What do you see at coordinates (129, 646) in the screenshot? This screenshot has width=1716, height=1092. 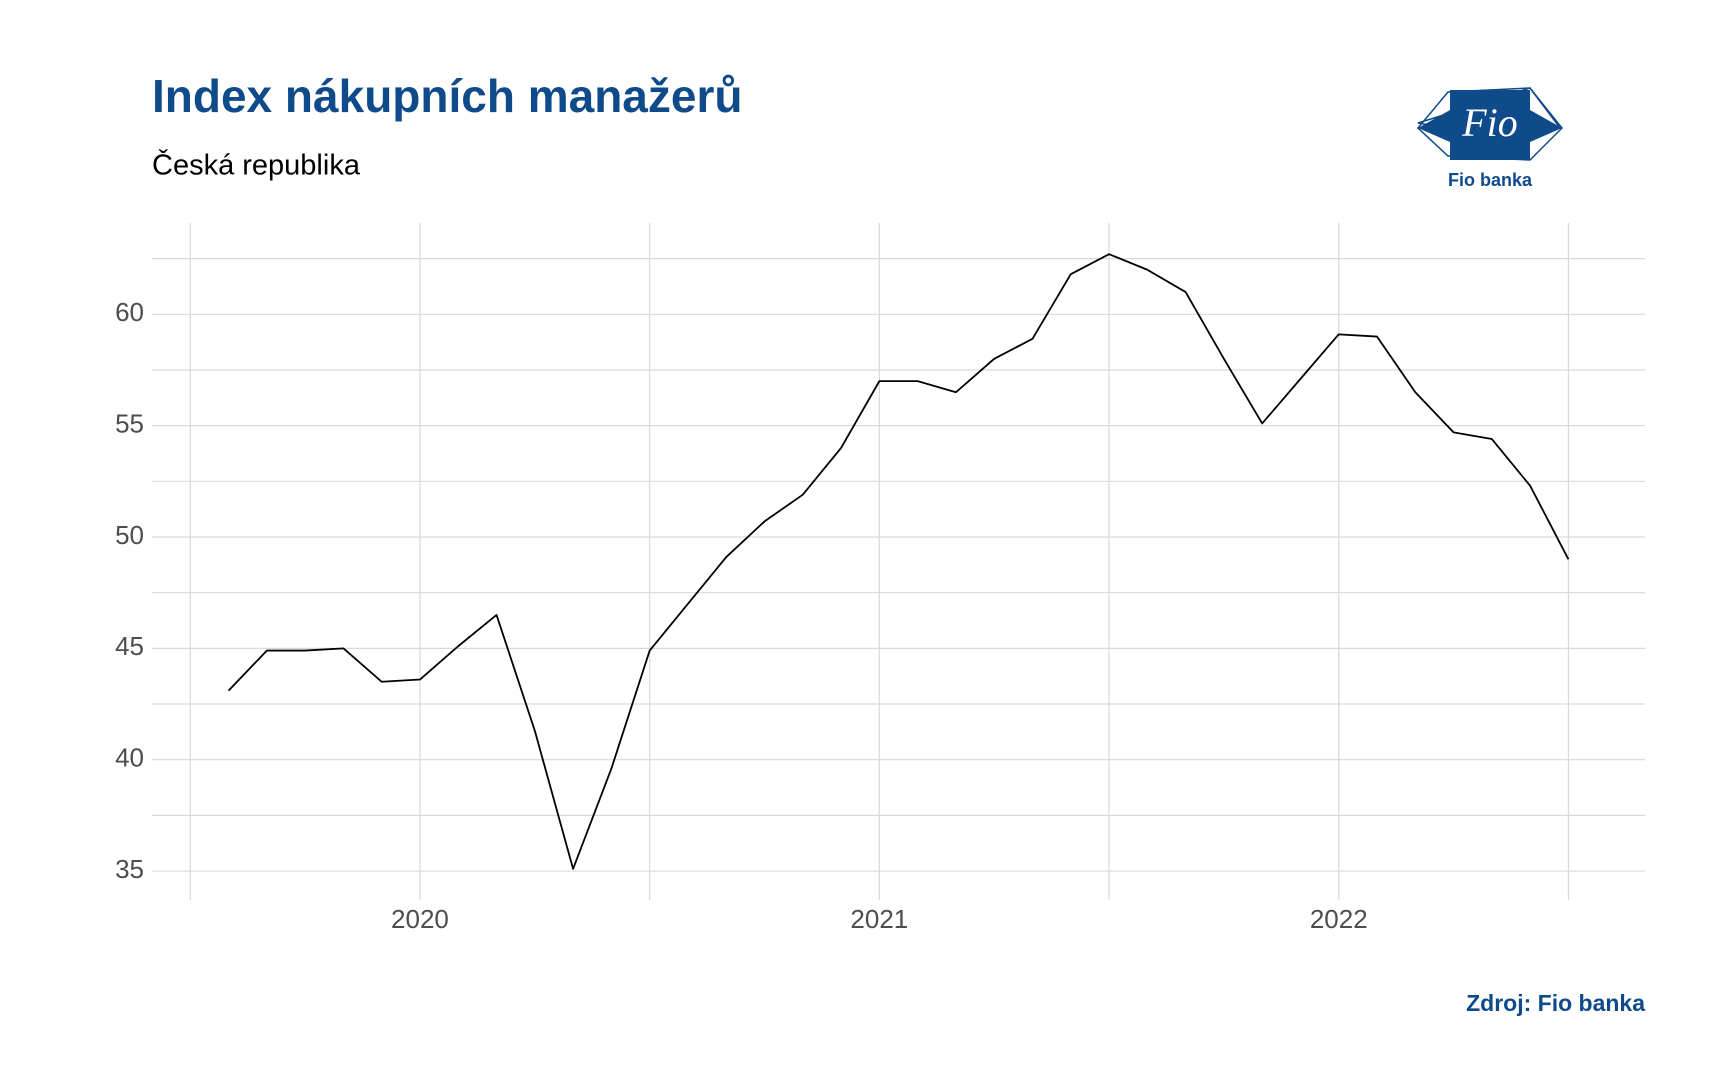 I see `y-tick-label: 45` at bounding box center [129, 646].